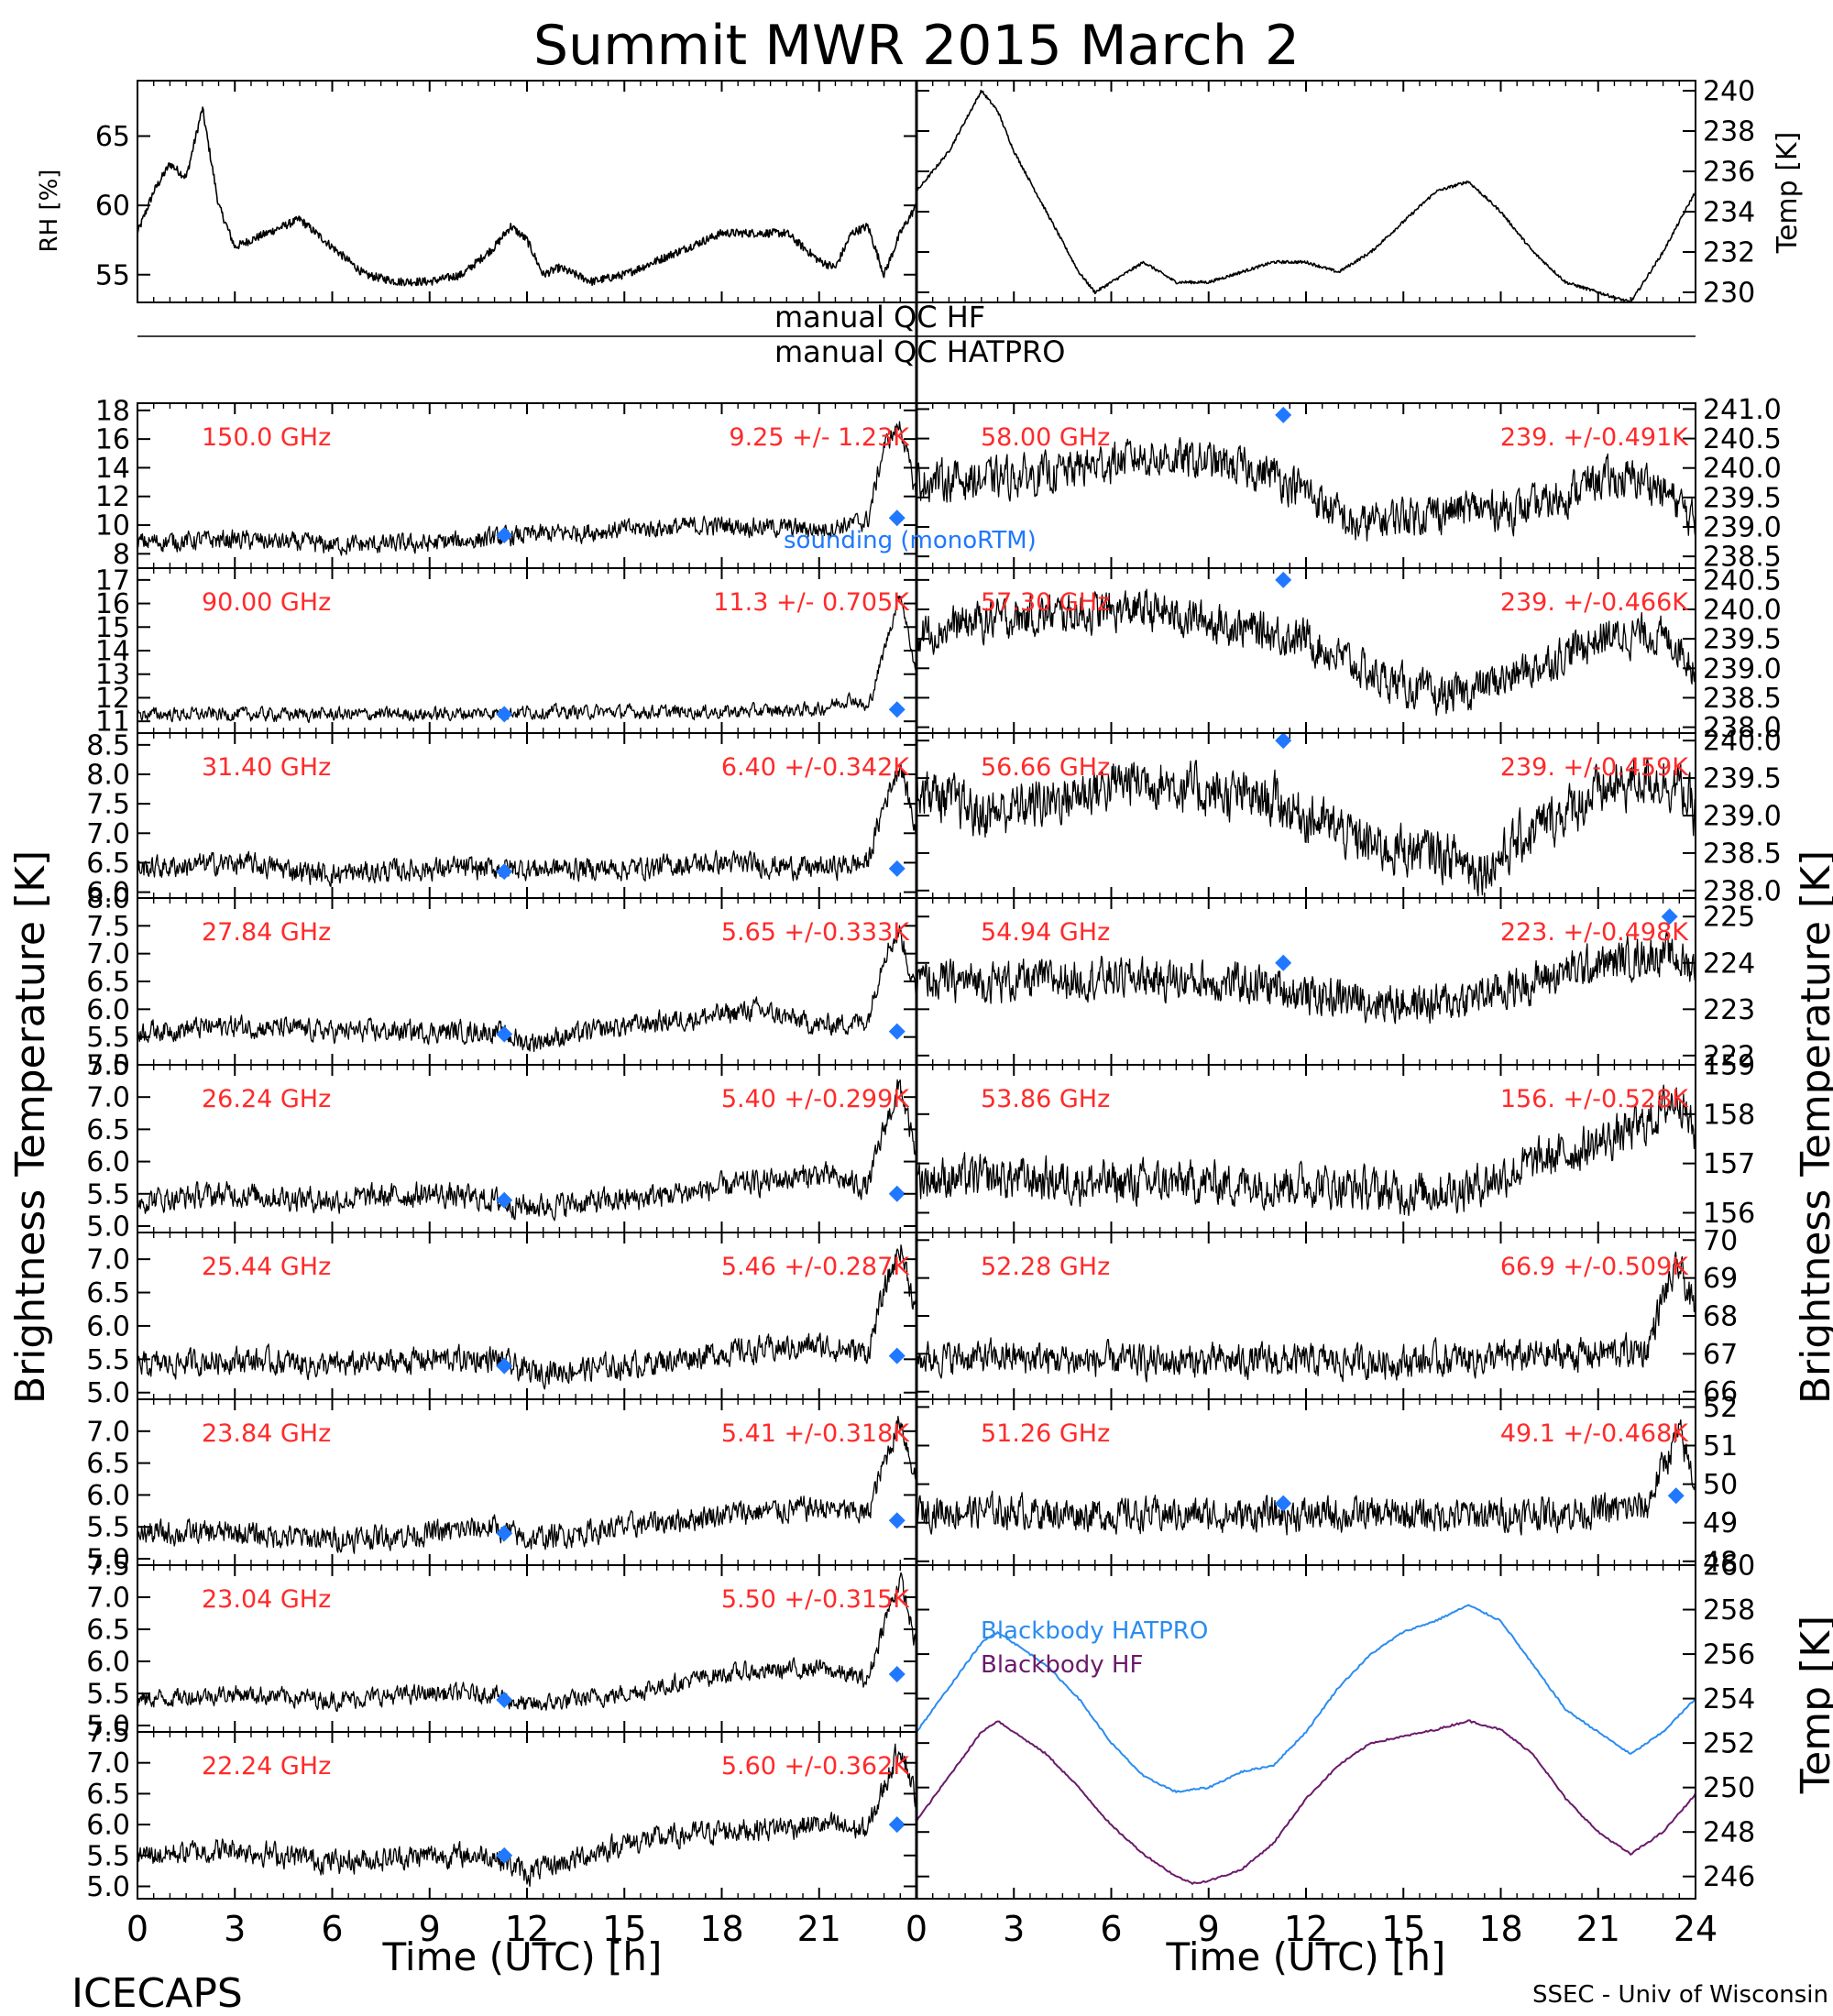 The height and width of the screenshot is (2016, 1833). I want to click on y-tick-label: 8.5, so click(108, 745).